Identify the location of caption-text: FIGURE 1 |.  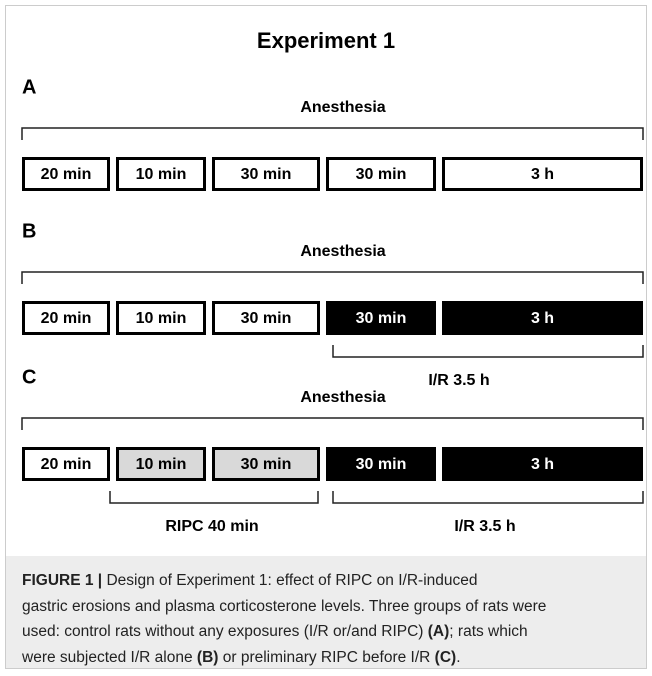
(62, 580).